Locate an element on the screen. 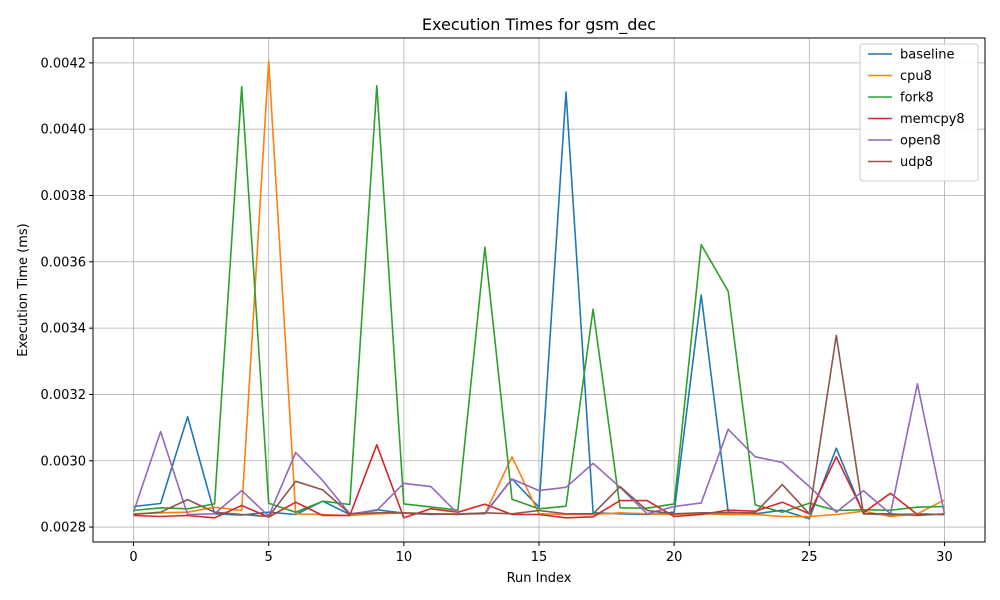  y-tick-label: 0.0030 is located at coordinates (64, 461).